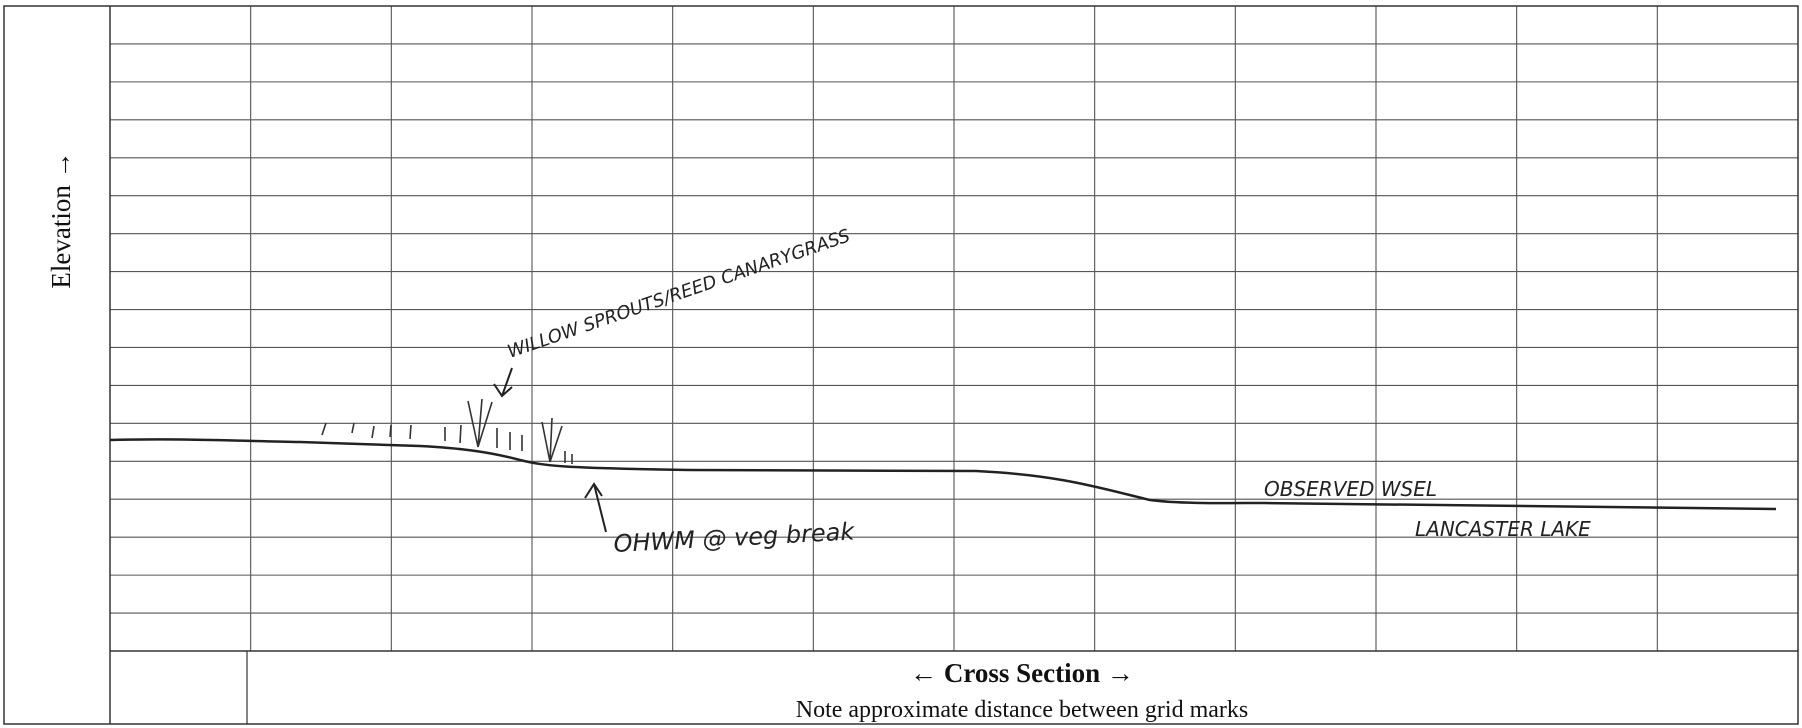 This screenshot has width=1802, height=728. What do you see at coordinates (1503, 529) in the screenshot?
I see `annotation: LANCASTER LAKE` at bounding box center [1503, 529].